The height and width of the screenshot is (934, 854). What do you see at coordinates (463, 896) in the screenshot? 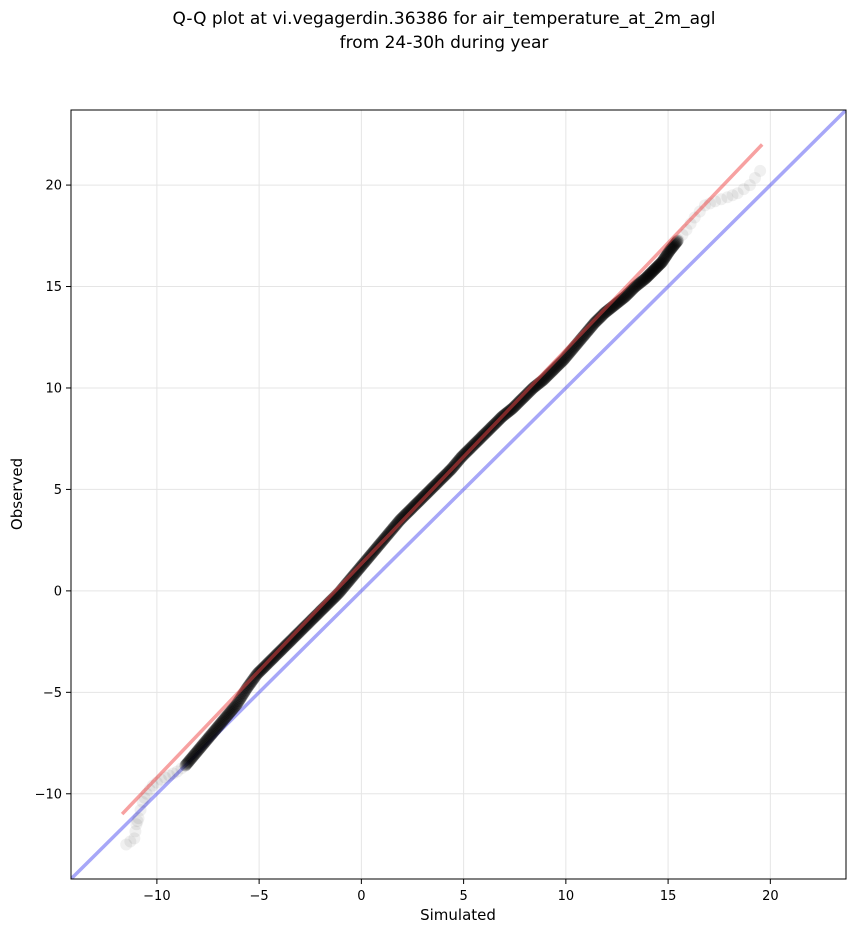
I see `x-tick-label: 5` at bounding box center [463, 896].